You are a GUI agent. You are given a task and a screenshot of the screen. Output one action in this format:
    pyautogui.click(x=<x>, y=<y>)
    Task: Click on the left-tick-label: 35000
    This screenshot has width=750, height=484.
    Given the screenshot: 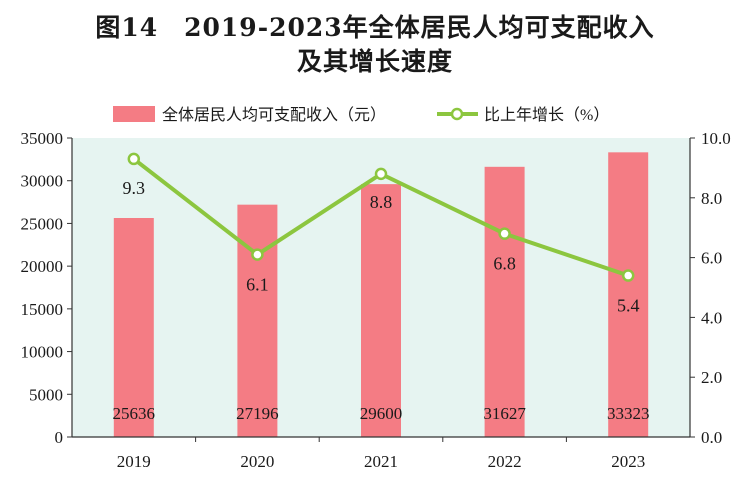 What is the action you would take?
    pyautogui.click(x=42, y=138)
    